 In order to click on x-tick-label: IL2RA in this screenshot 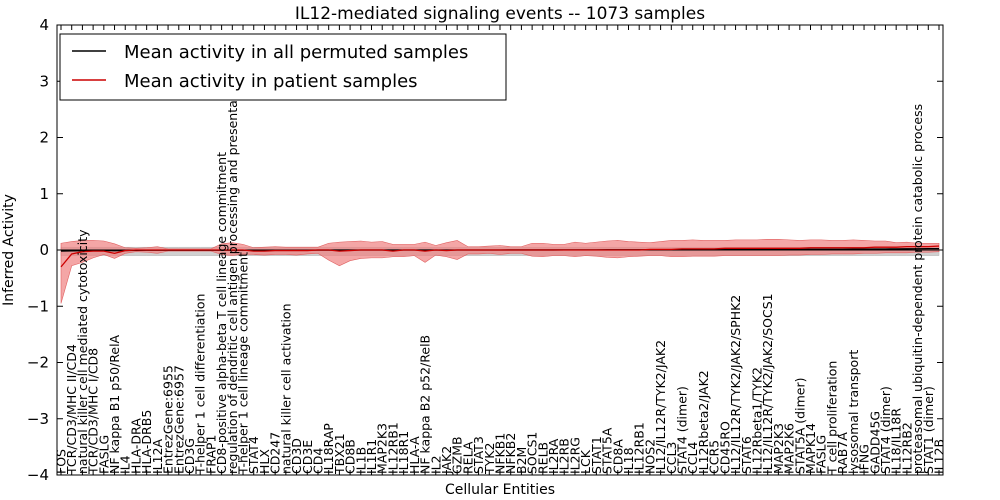, I will do `click(553, 456)`.